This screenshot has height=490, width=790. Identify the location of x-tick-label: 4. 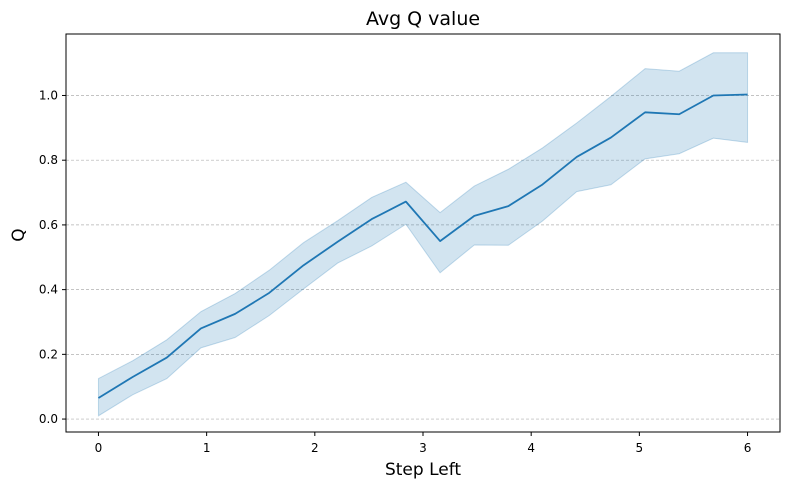
(531, 448).